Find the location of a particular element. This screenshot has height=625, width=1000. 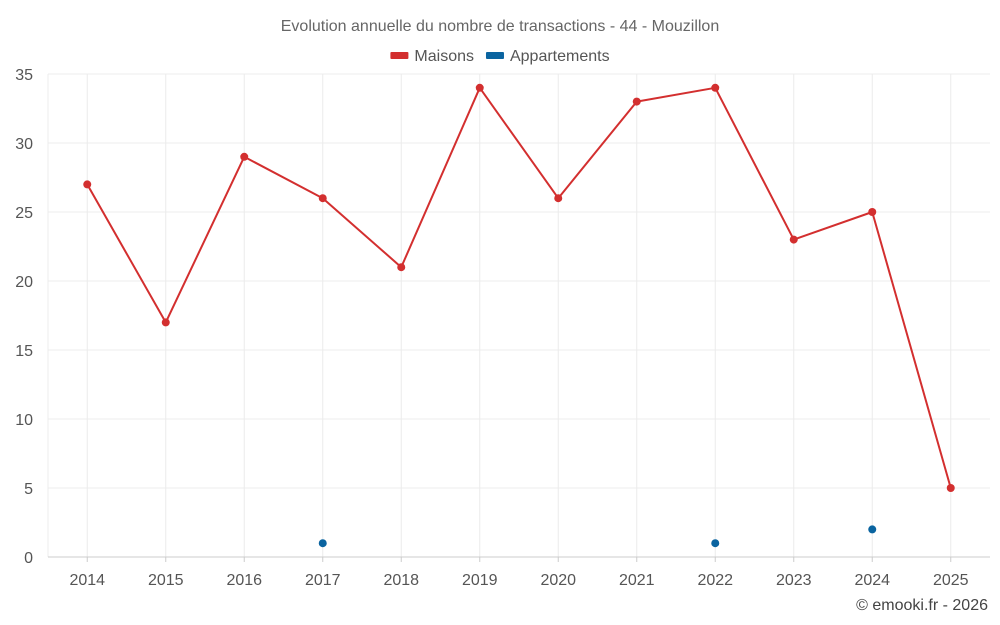

x-tick-label: 2020 is located at coordinates (558, 580).